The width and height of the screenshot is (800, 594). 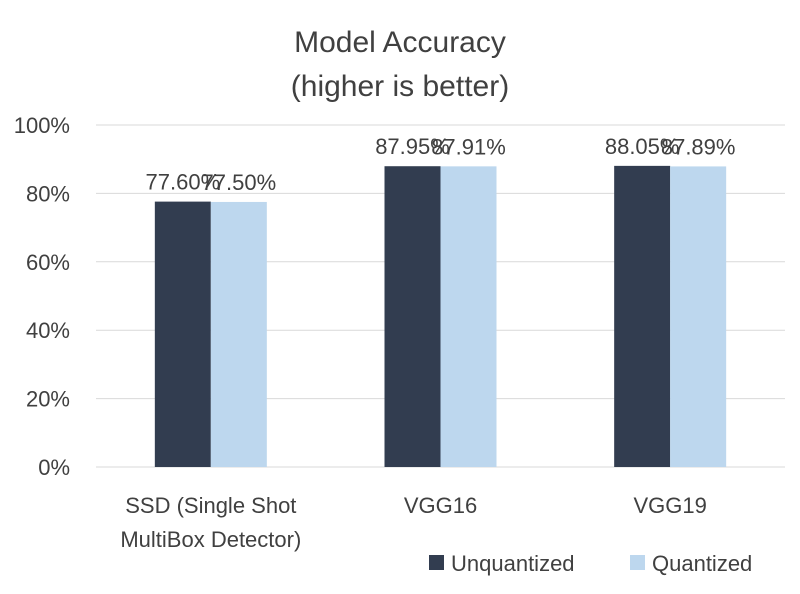 I want to click on x-category-label: VGG16, so click(x=440, y=505).